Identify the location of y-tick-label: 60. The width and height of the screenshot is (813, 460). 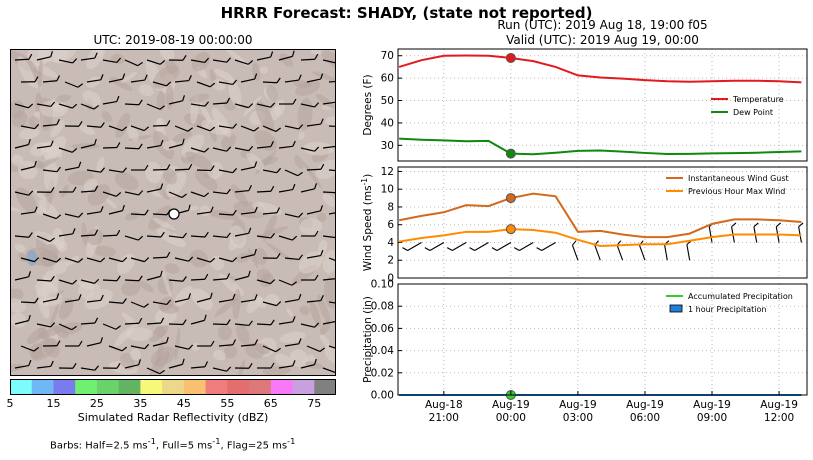
(387, 79).